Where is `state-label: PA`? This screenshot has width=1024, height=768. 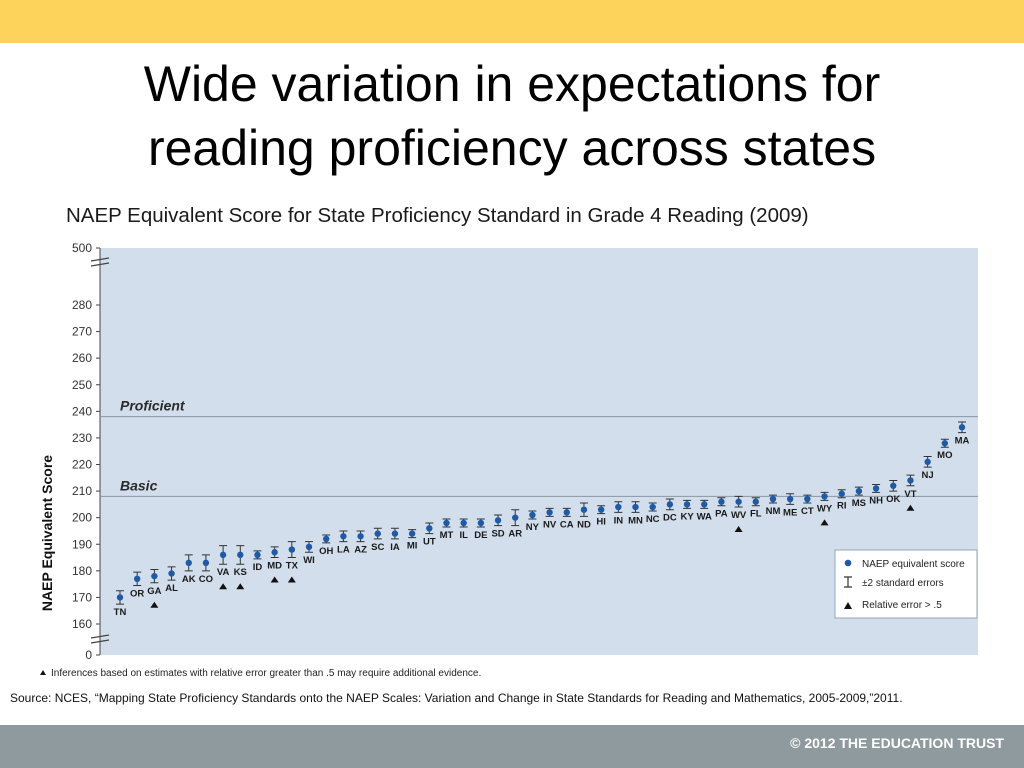
state-label: PA is located at coordinates (721, 514).